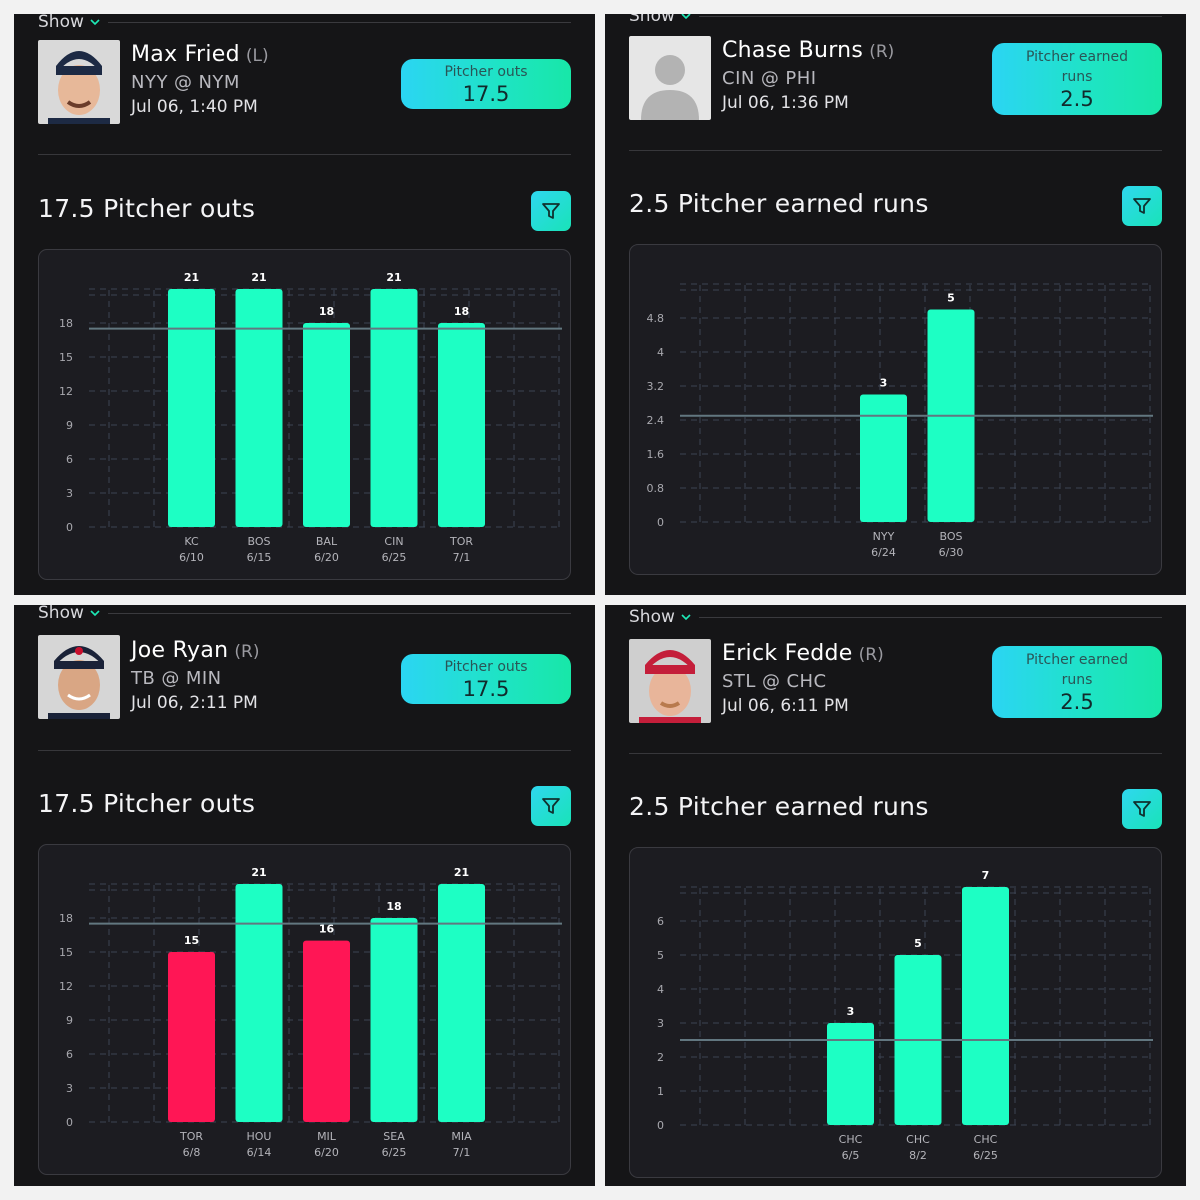 This screenshot has height=1200, width=1200. I want to click on player-name: Erick Fedde, so click(787, 653).